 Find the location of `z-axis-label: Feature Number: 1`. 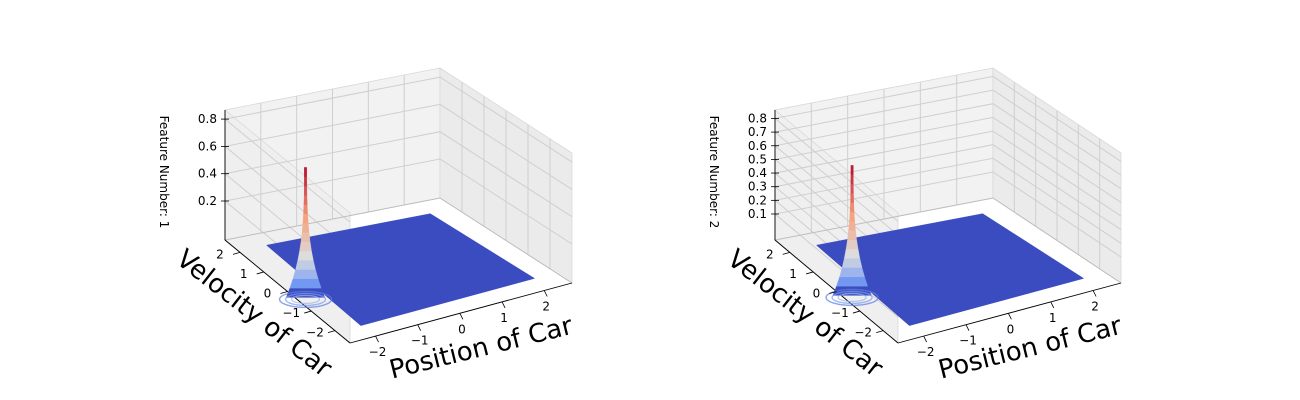

z-axis-label: Feature Number: 1 is located at coordinates (164, 172).